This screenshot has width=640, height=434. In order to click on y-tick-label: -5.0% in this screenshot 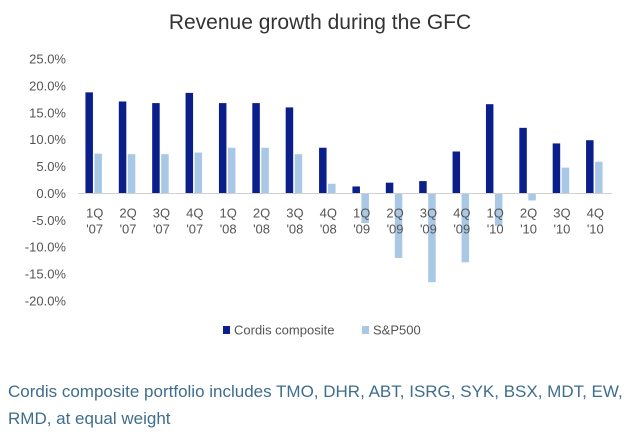, I will do `click(49, 220)`.